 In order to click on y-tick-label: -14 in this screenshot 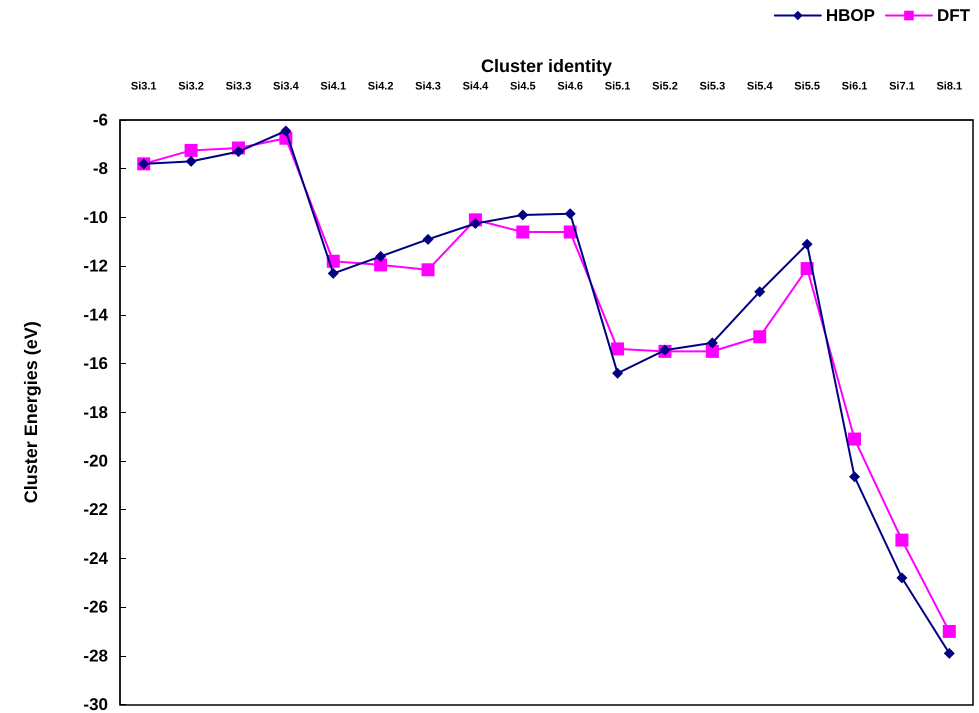, I will do `click(96, 314)`.